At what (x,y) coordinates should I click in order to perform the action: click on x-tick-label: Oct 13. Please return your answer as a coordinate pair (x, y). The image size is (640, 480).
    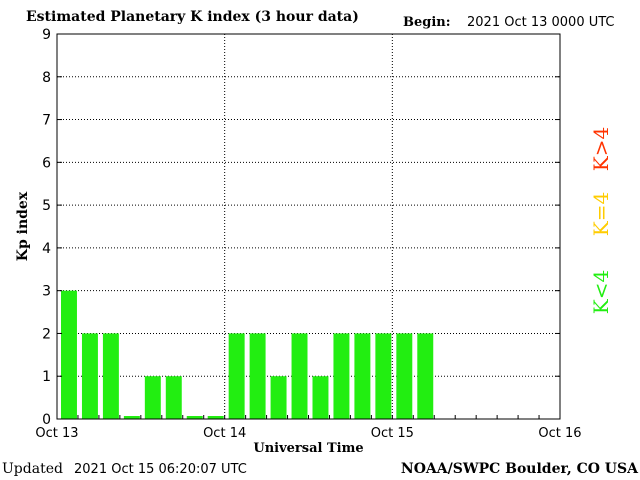
    Looking at the image, I should click on (56, 433).